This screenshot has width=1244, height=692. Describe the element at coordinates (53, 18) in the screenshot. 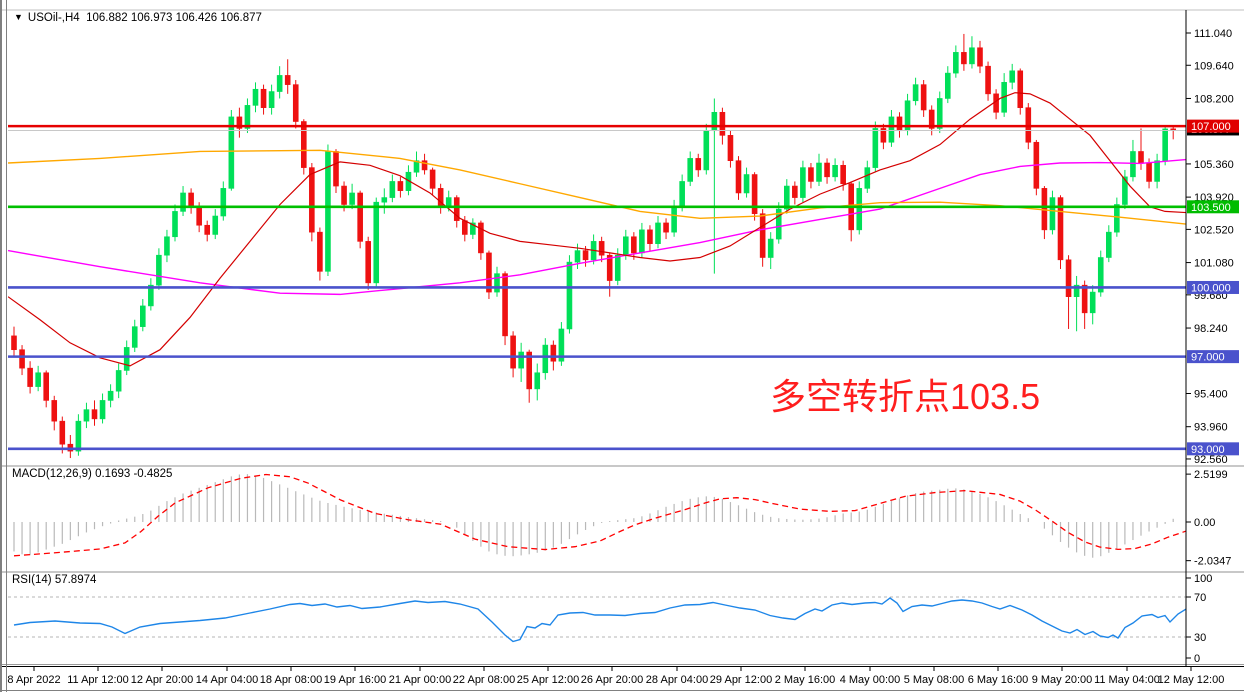

I see `symbol-timeframe-label: USOil-,H4` at that location.